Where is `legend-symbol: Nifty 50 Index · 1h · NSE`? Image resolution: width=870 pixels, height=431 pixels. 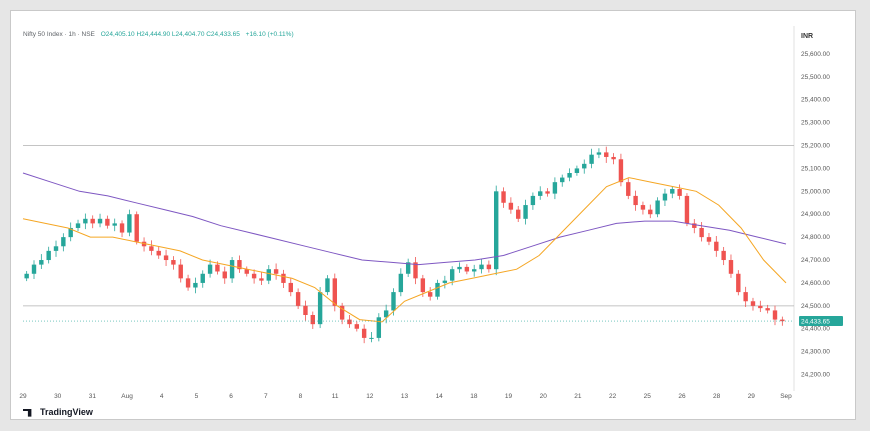 legend-symbol: Nifty 50 Index · 1h · NSE is located at coordinates (59, 34).